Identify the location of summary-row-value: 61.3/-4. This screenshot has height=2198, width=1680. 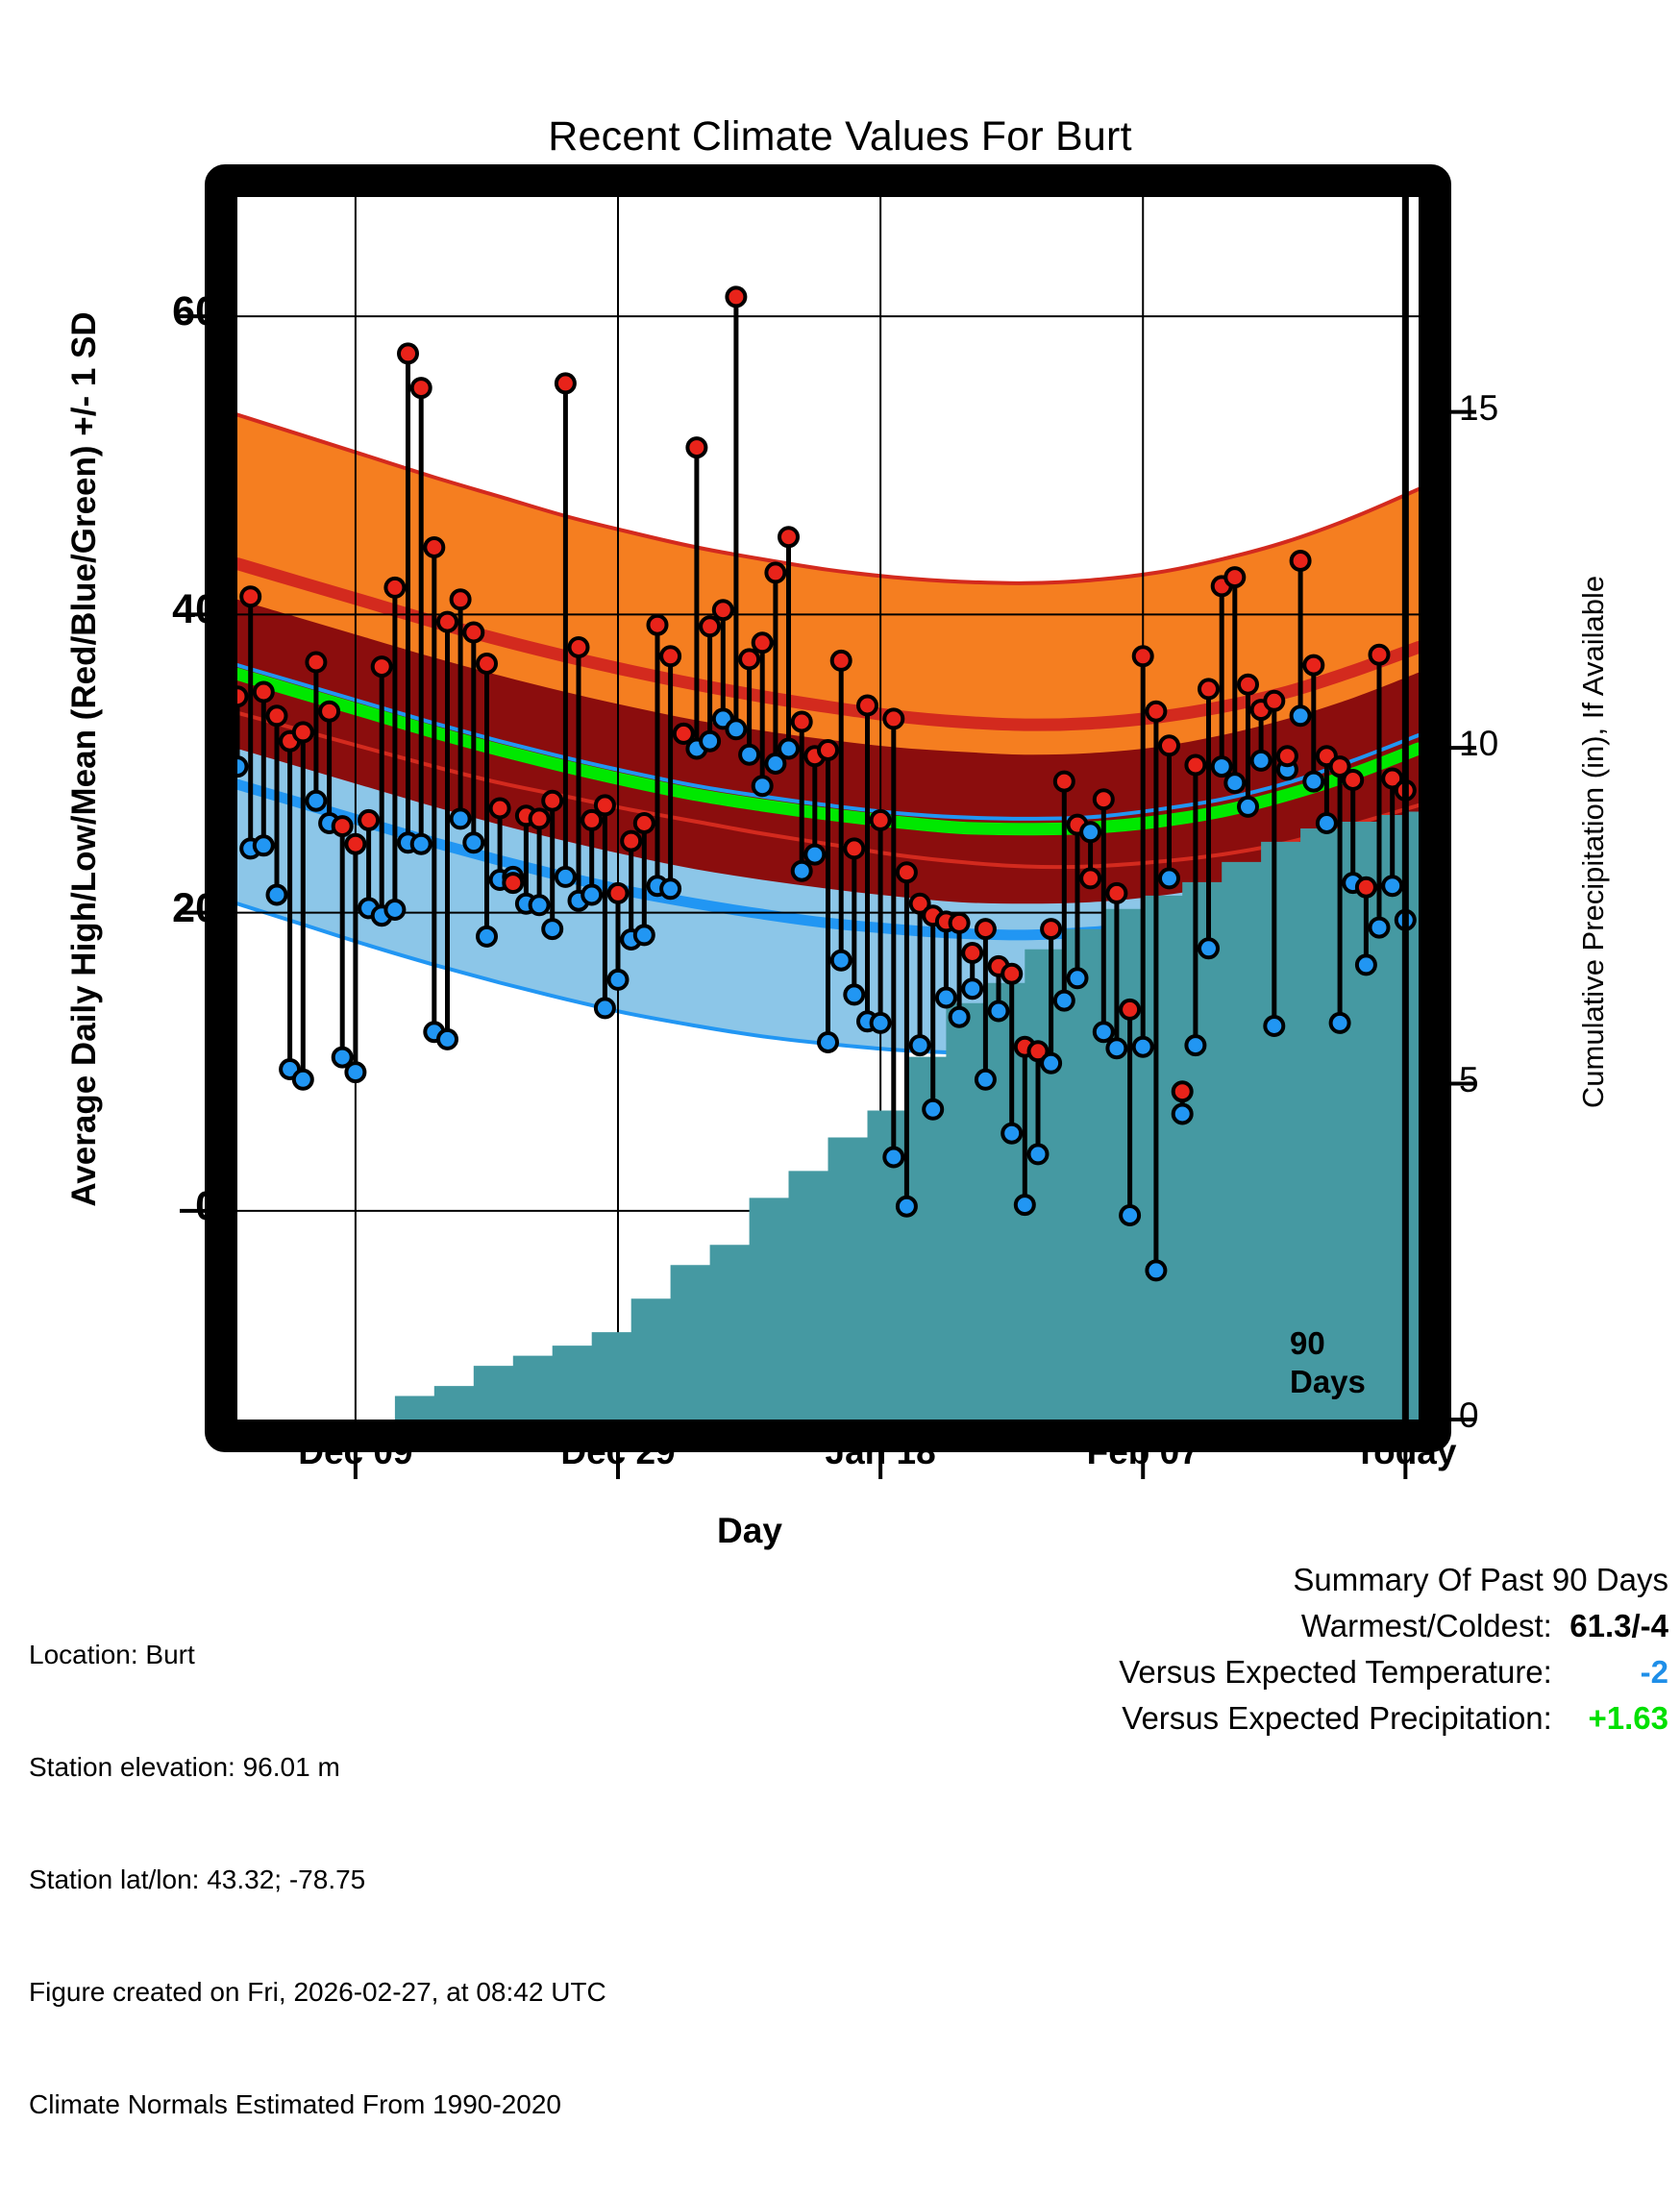
(1618, 1625).